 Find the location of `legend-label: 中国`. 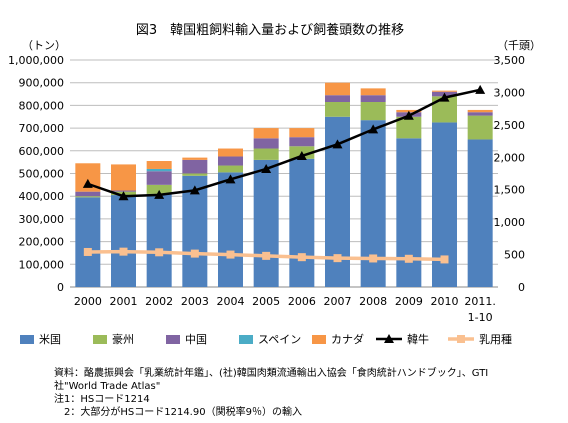

legend-label: 中国 is located at coordinates (196, 339).